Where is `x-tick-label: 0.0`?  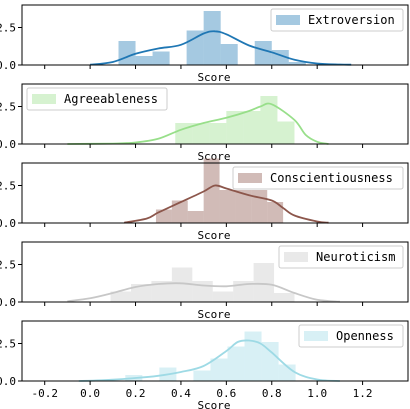 x-tick-label: 0.0 is located at coordinates (90, 393).